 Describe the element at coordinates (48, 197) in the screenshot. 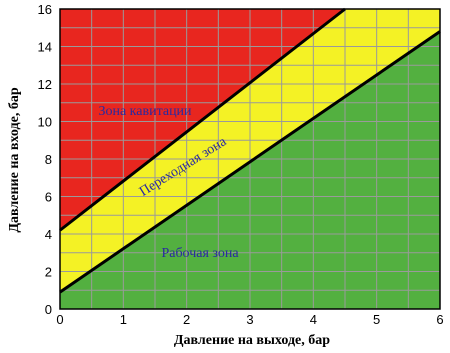

I see `y-tick-label: 6` at that location.